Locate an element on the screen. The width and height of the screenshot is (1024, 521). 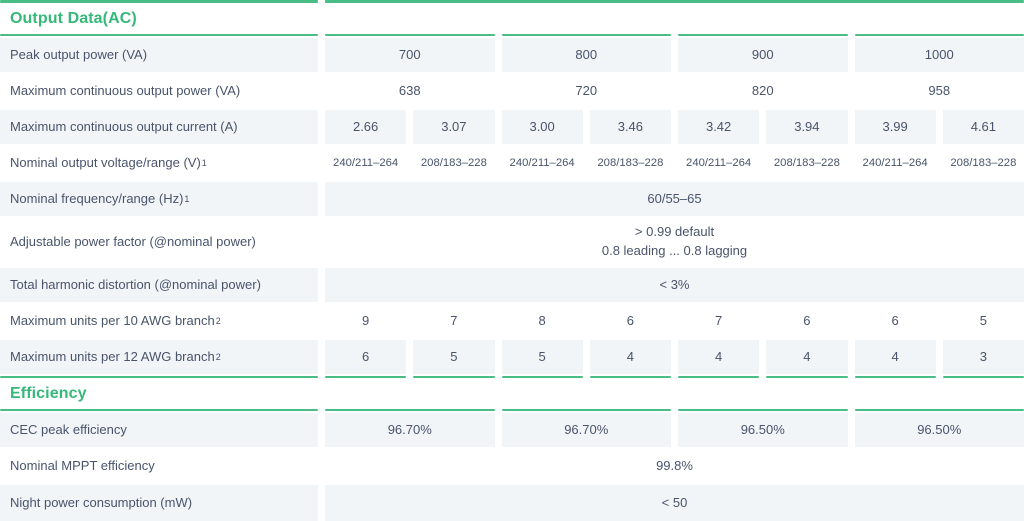
value-cell: 2.66 is located at coordinates (366, 127).